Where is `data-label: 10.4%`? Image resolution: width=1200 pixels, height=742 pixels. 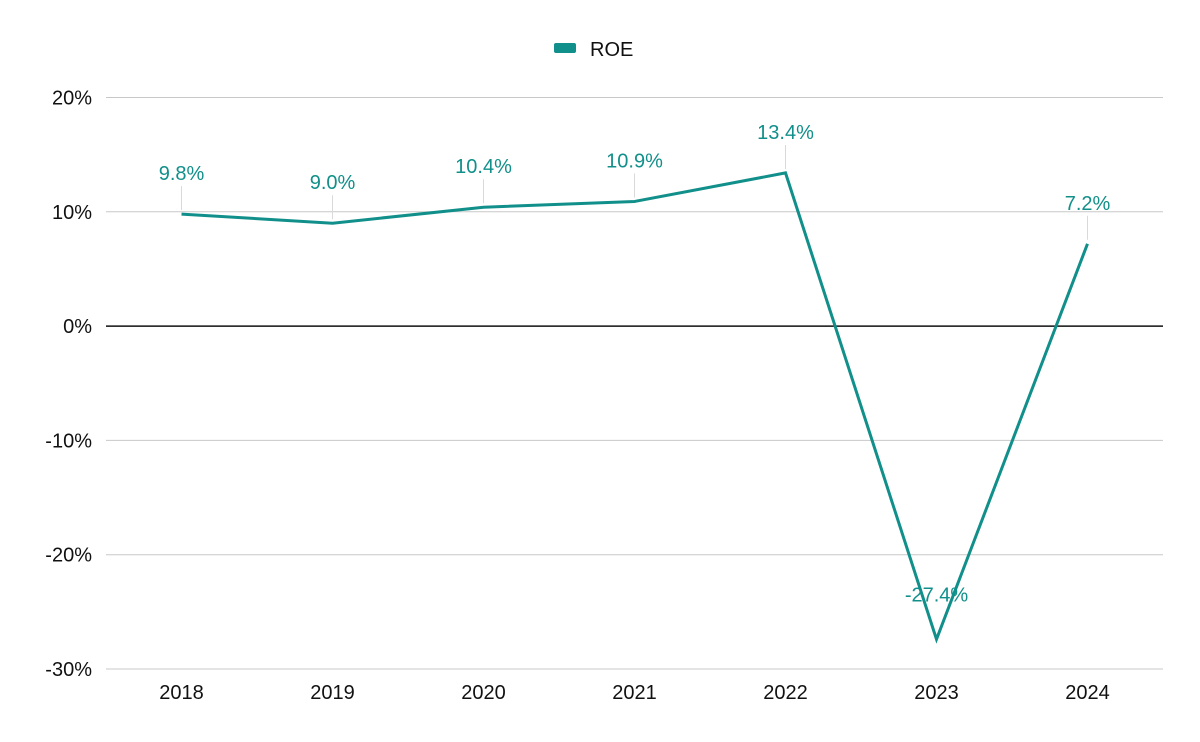 data-label: 10.4% is located at coordinates (483, 167).